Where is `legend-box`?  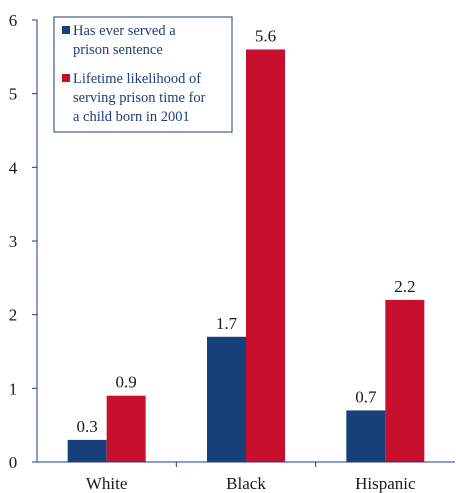 legend-box is located at coordinates (143, 74).